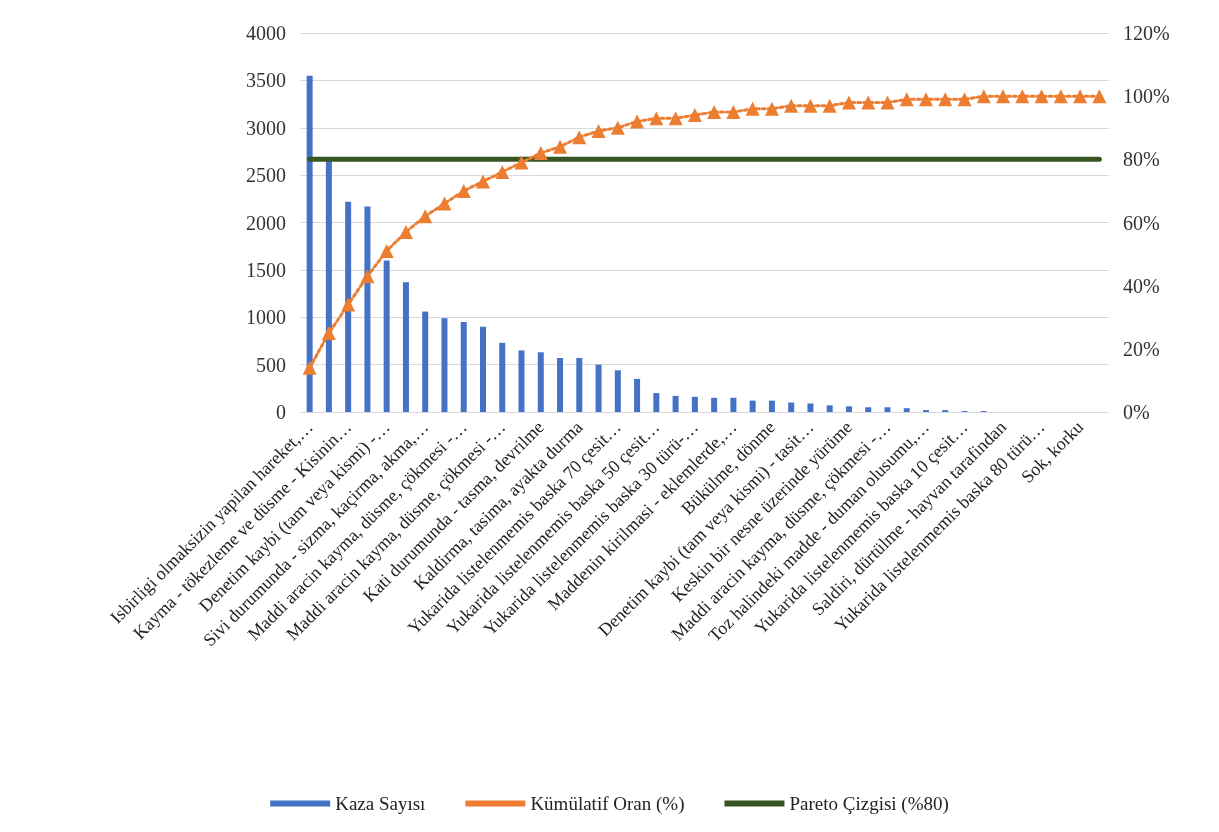 This screenshot has height=832, width=1219. Describe the element at coordinates (1141, 348) in the screenshot. I see `y2-tick-label: 20%` at that location.